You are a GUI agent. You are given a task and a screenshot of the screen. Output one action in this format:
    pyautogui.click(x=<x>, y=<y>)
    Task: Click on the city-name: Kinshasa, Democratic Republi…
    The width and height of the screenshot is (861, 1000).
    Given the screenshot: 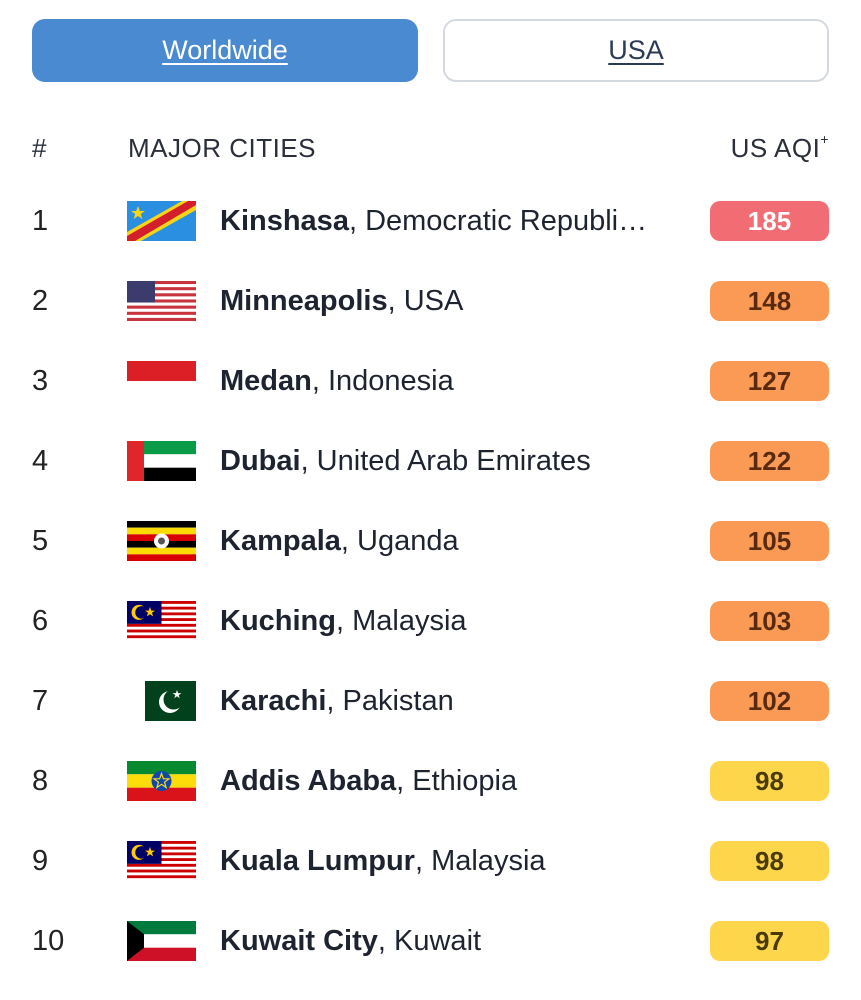 What is the action you would take?
    pyautogui.click(x=455, y=221)
    